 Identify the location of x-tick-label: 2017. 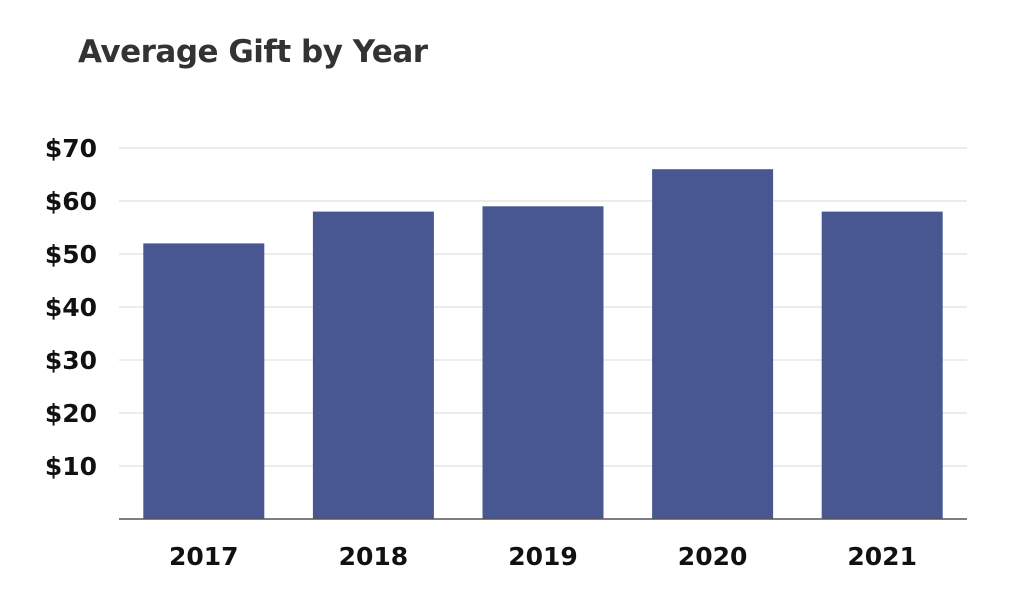
(204, 556).